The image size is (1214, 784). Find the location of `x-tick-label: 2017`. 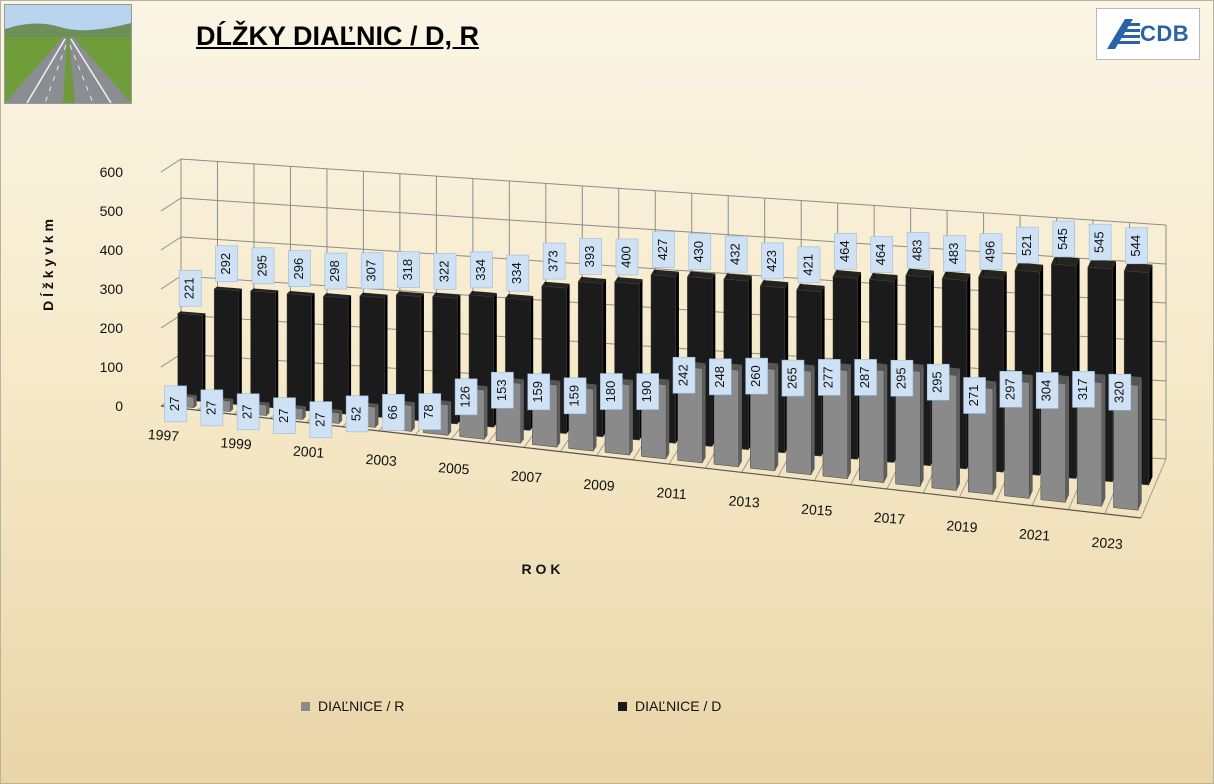

x-tick-label: 2017 is located at coordinates (889, 518).